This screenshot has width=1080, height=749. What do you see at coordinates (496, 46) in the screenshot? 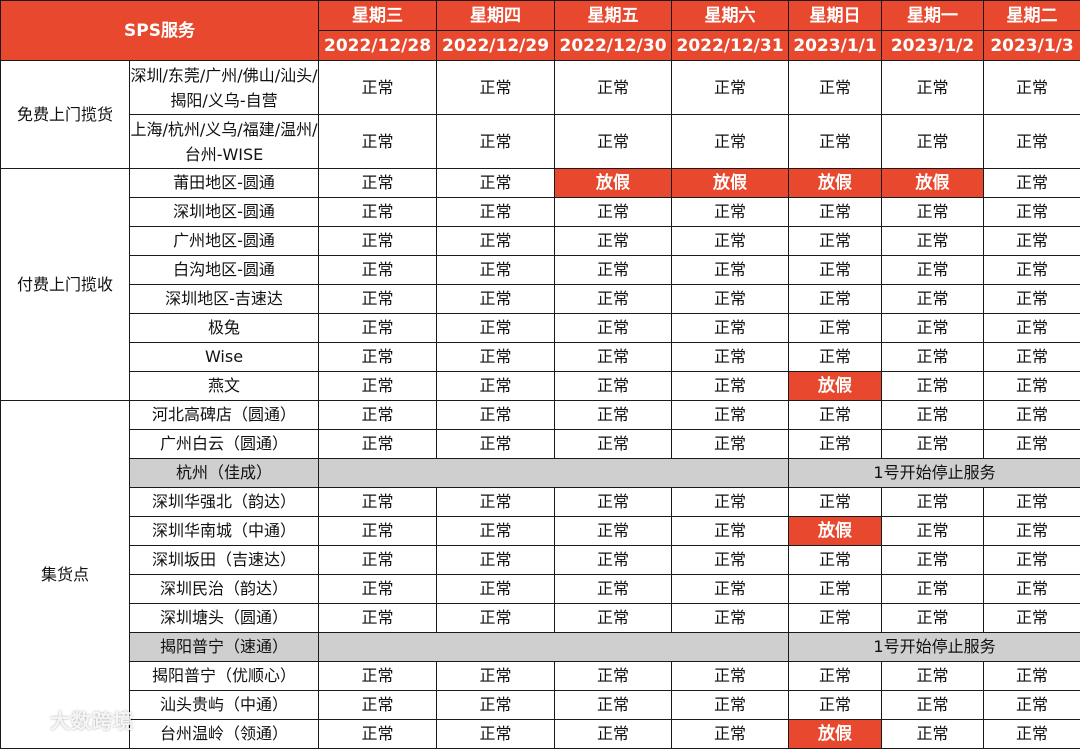
I see `date-header: 2022/12/29` at bounding box center [496, 46].